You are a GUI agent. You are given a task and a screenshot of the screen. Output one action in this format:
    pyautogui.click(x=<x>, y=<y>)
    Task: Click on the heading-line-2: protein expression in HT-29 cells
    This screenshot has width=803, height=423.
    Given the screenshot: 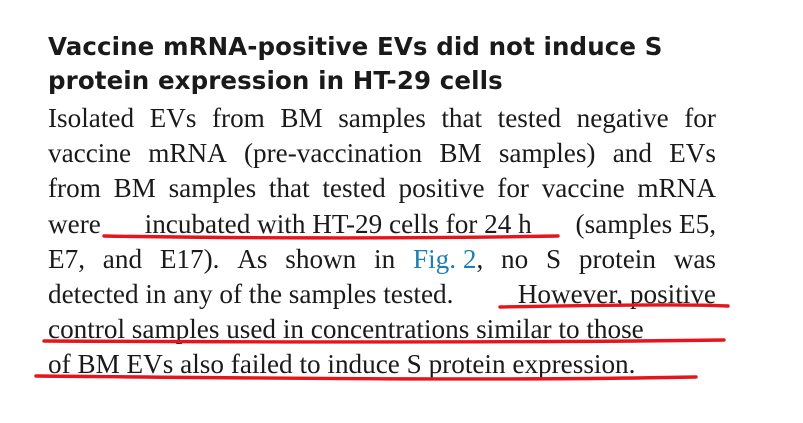 What is the action you would take?
    pyautogui.click(x=275, y=80)
    